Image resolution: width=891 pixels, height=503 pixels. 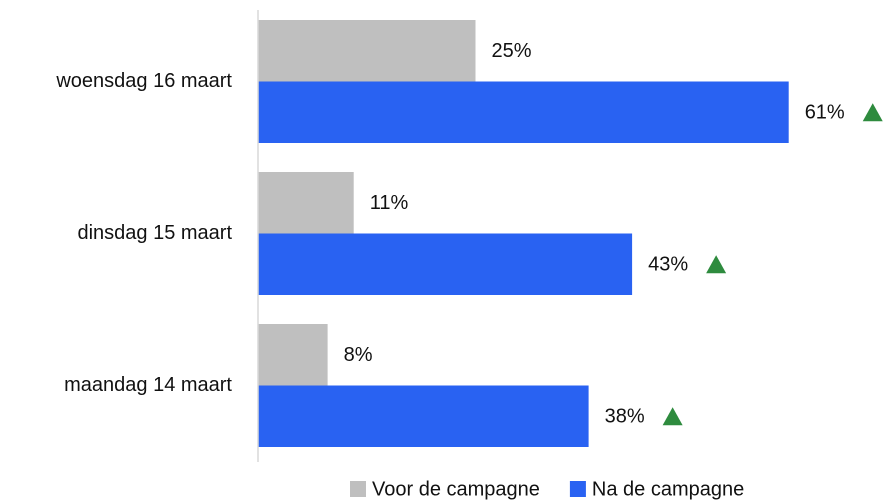 What do you see at coordinates (625, 417) in the screenshot?
I see `value-label: 38%` at bounding box center [625, 417].